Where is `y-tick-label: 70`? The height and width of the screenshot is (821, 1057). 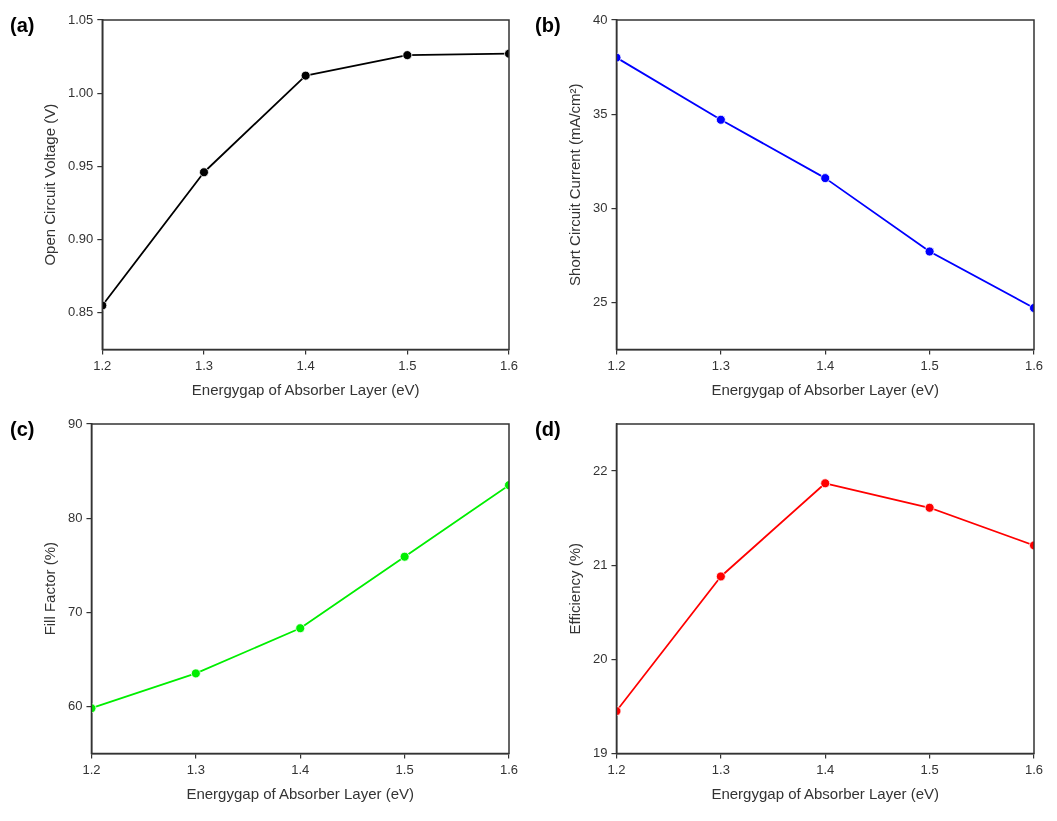 y-tick-label: 70 is located at coordinates (75, 611).